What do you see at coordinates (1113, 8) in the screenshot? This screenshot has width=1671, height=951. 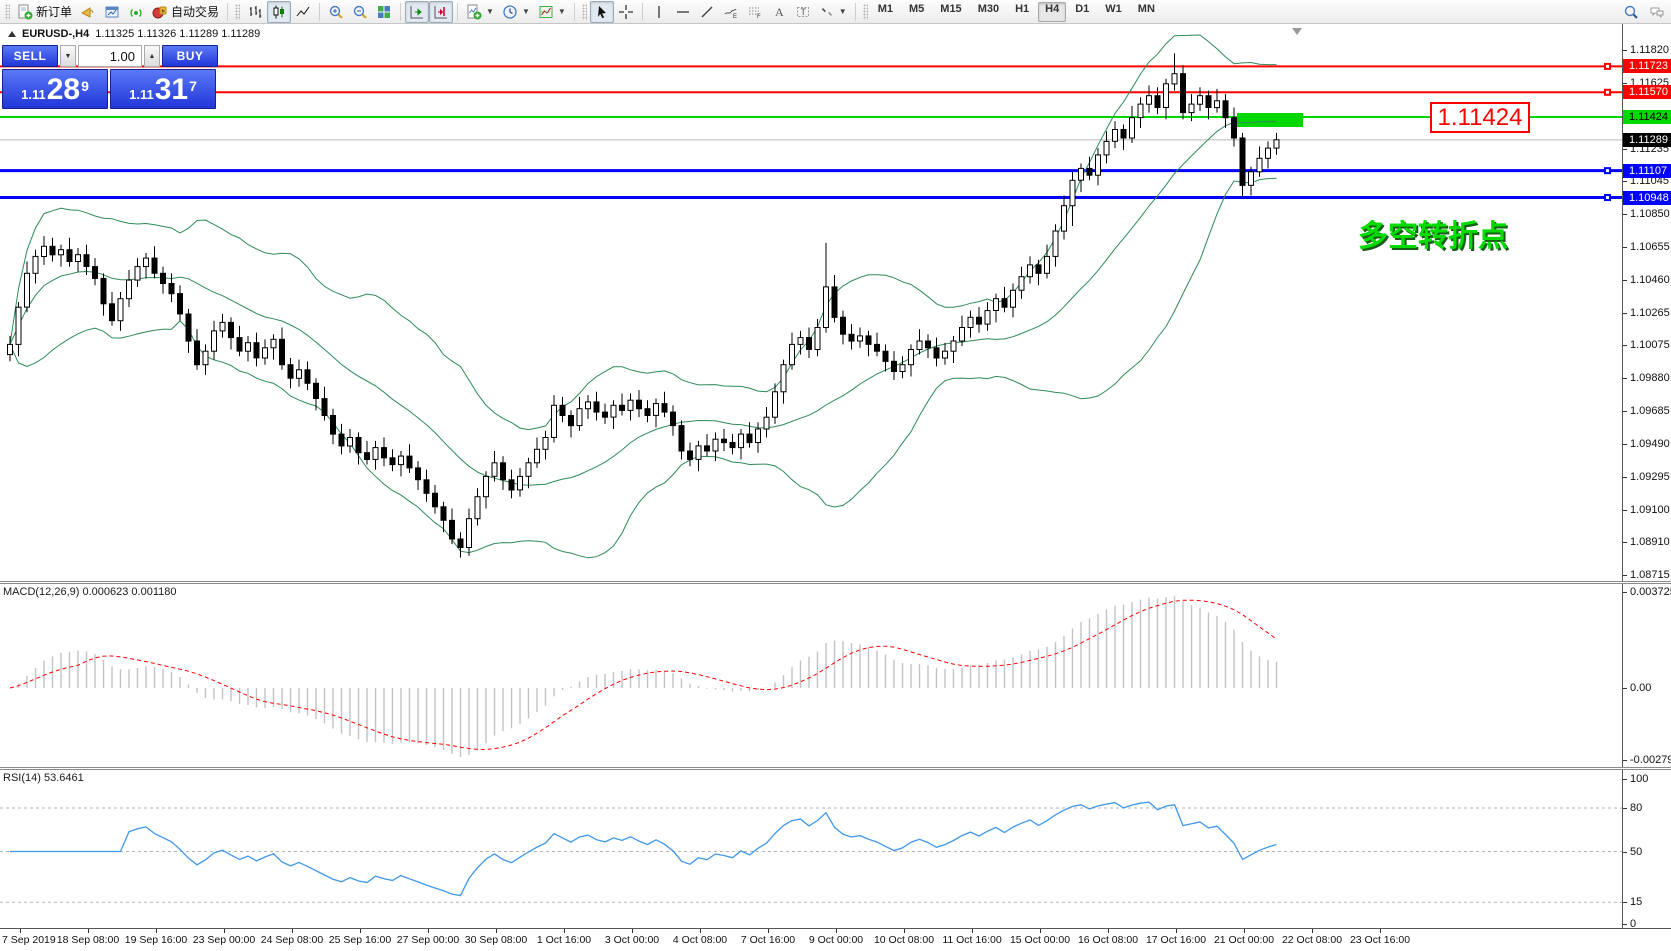 I see `timeframe-button-w1: W1` at bounding box center [1113, 8].